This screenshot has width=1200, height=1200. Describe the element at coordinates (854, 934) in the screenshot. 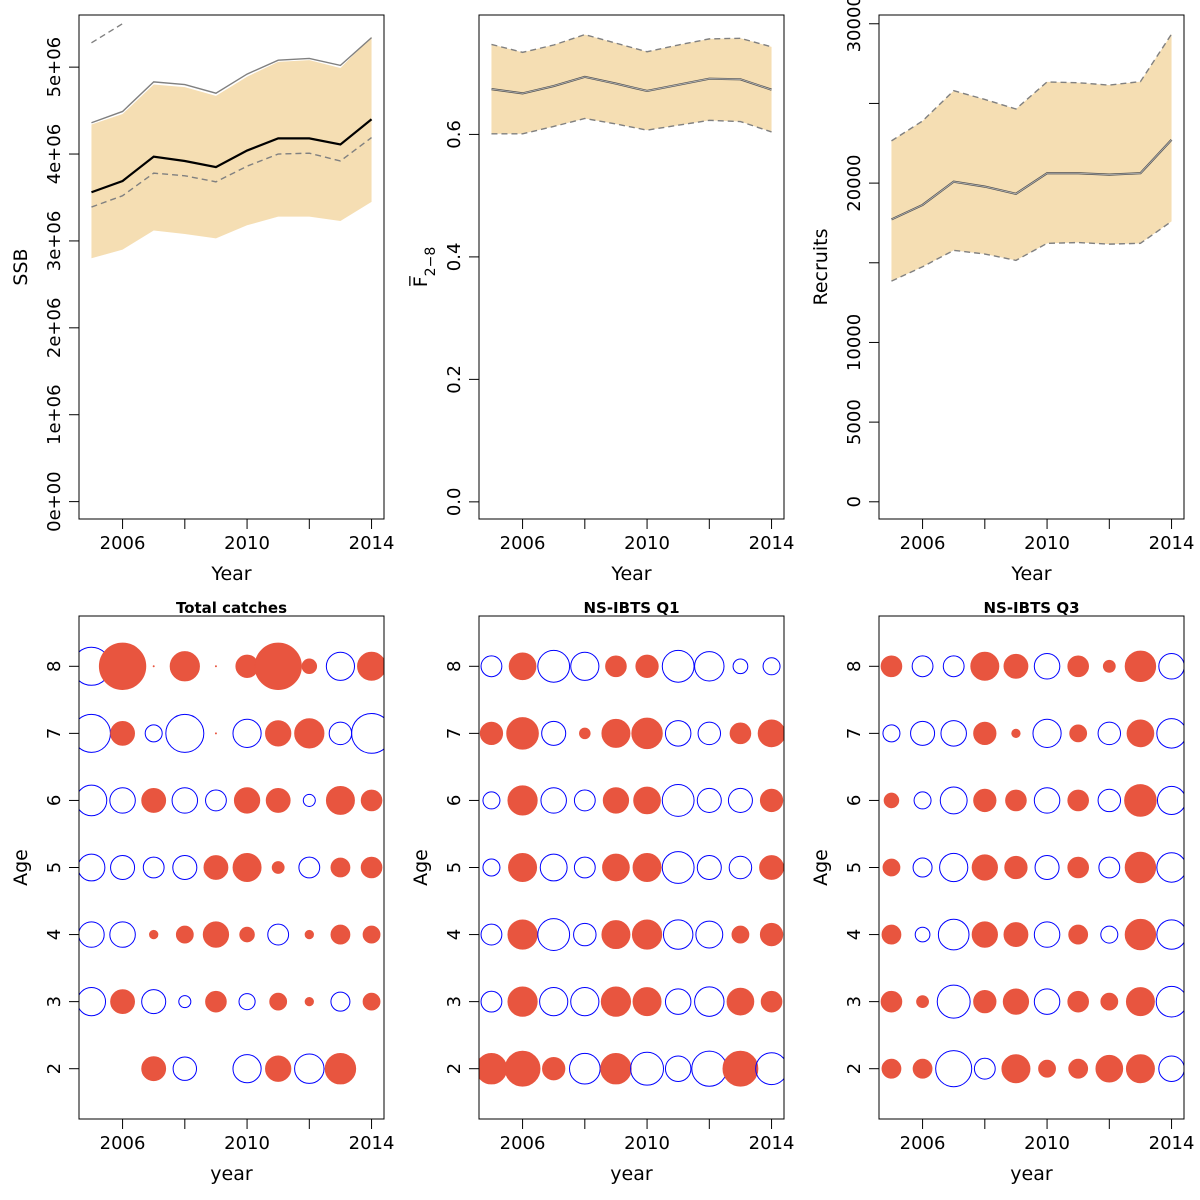

I see `y-tick-label: 4` at that location.